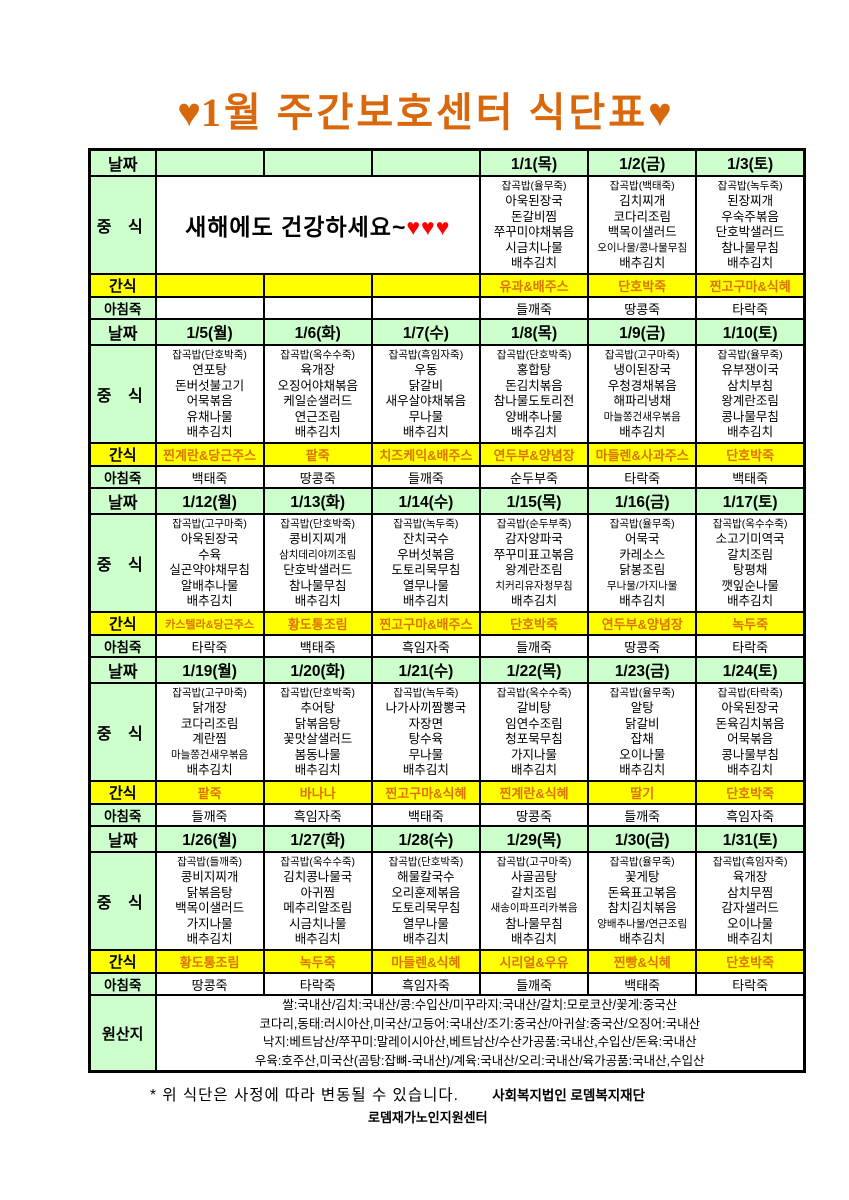 The width and height of the screenshot is (849, 1200). I want to click on snack-cell: 찐계란&당근주스, so click(209, 454).